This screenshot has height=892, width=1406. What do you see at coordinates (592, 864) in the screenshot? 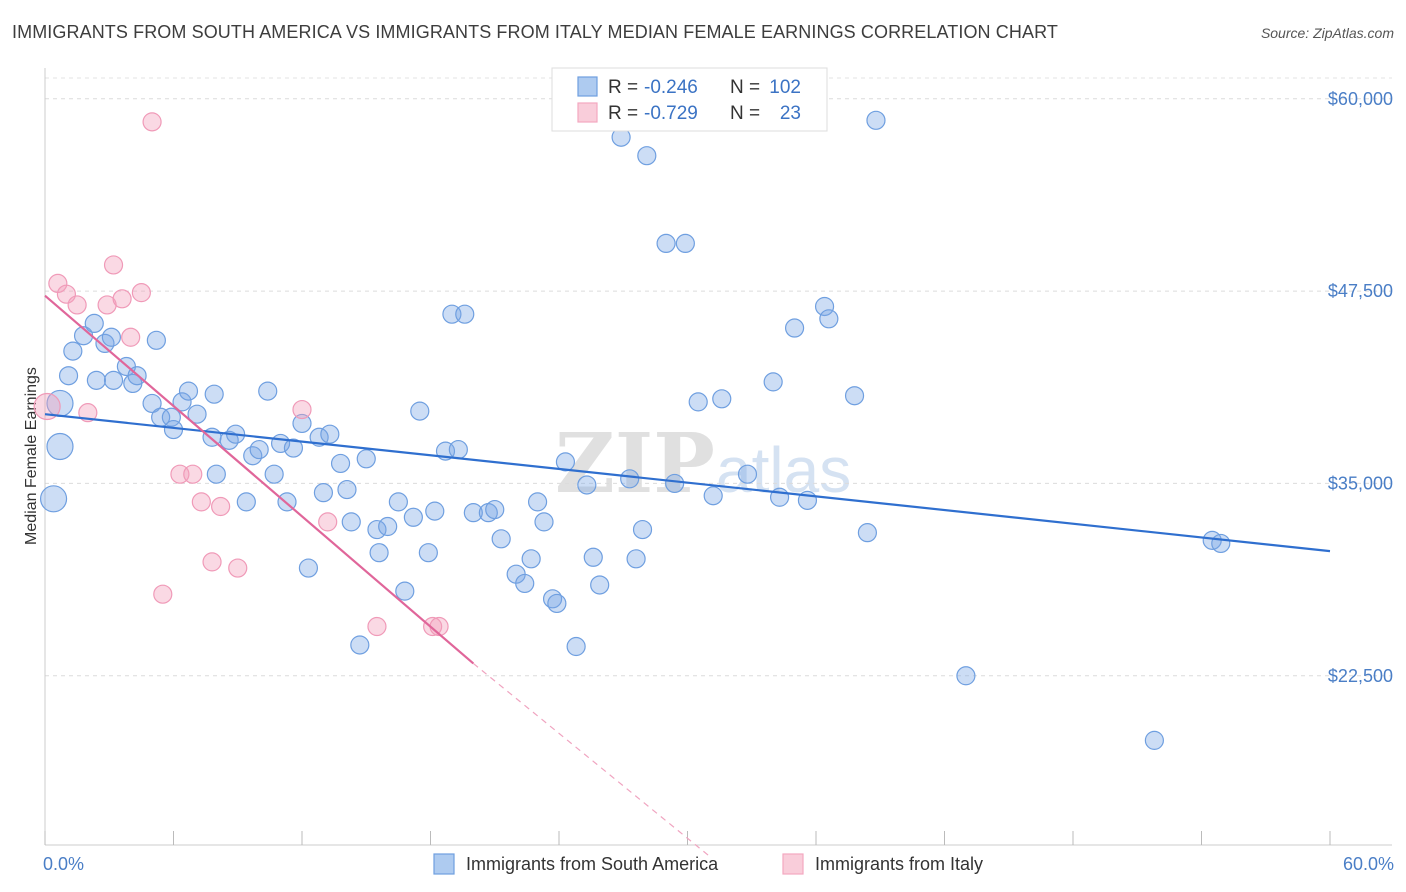
I see `bottom-legend-label-south-america: Immigrants from South America` at bounding box center [592, 864].